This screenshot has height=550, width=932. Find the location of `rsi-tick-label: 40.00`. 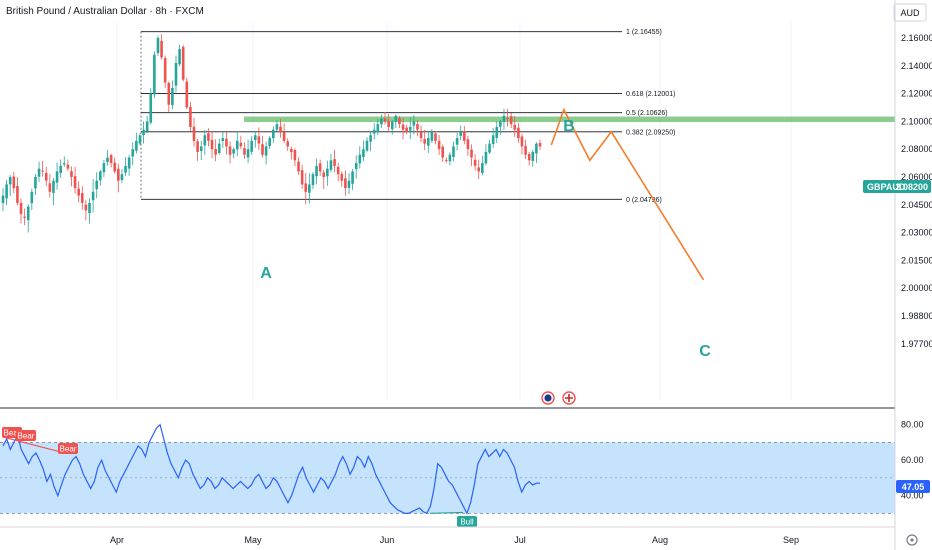

rsi-tick-label: 40.00 is located at coordinates (912, 496).